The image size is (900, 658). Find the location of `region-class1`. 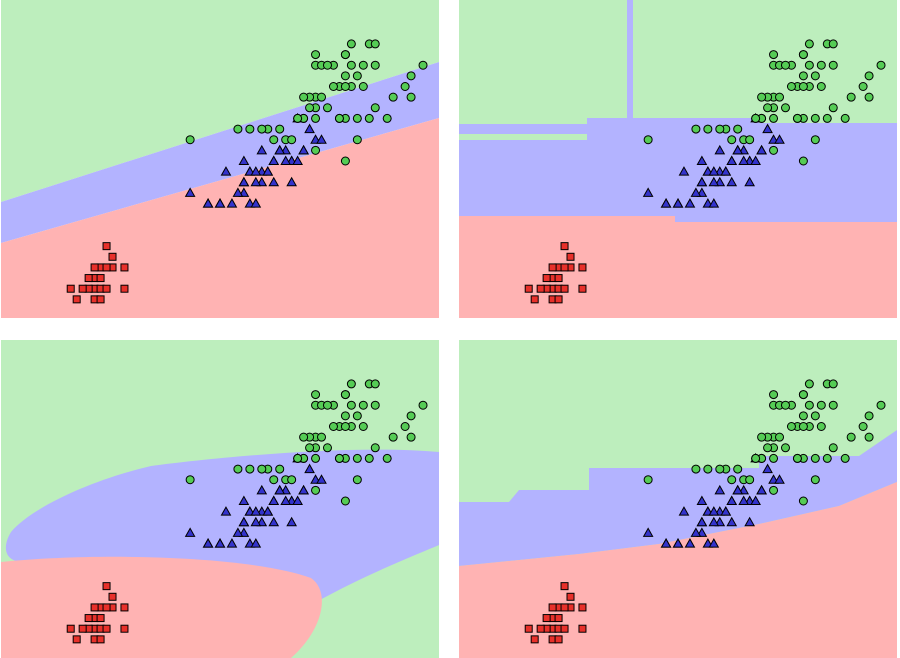

region-class1 is located at coordinates (678, 170).